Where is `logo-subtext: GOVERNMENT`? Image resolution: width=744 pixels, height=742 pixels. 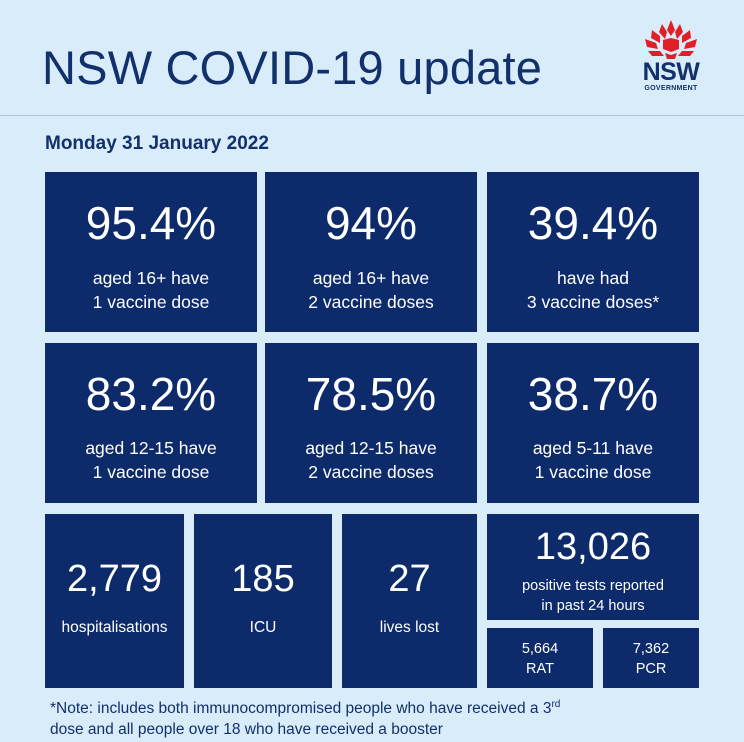 logo-subtext: GOVERNMENT is located at coordinates (671, 88).